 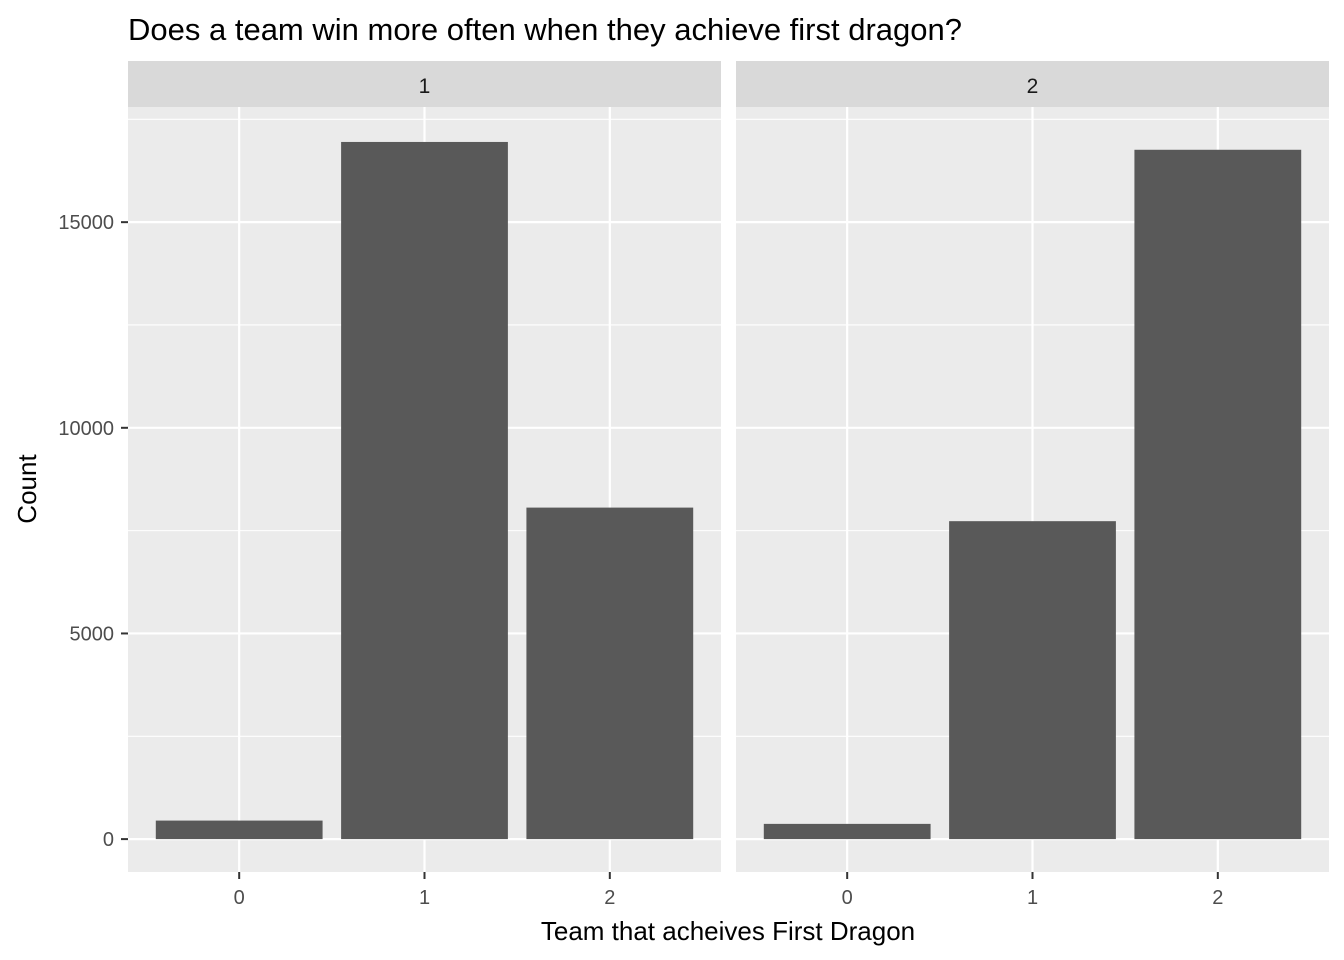 What do you see at coordinates (92, 634) in the screenshot?
I see `y-tick-label: 5000` at bounding box center [92, 634].